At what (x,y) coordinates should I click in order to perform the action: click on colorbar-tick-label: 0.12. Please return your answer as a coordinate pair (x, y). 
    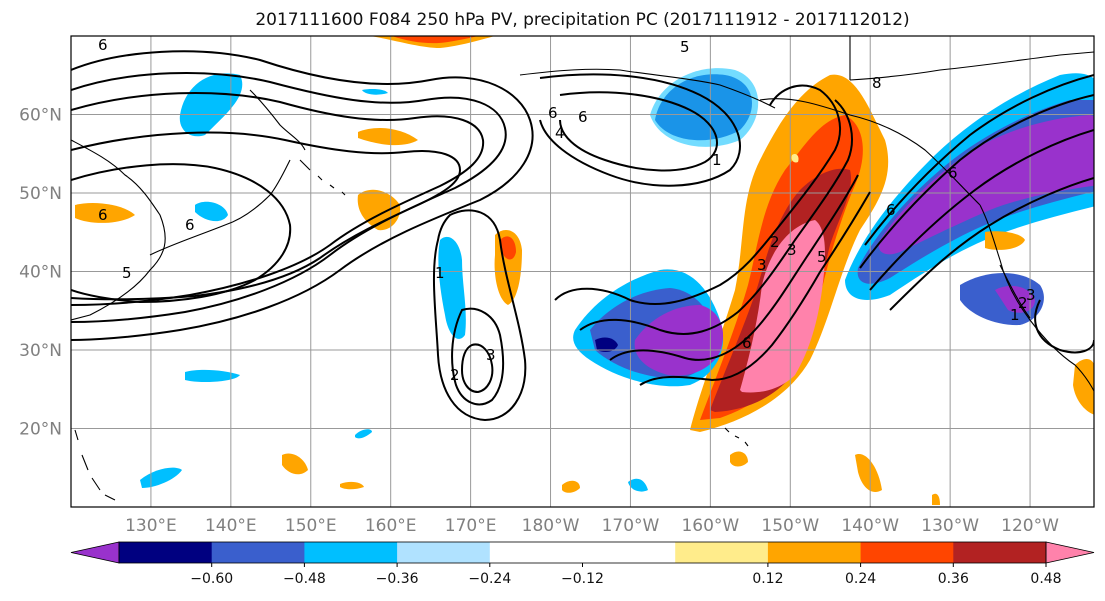
    Looking at the image, I should click on (767, 579).